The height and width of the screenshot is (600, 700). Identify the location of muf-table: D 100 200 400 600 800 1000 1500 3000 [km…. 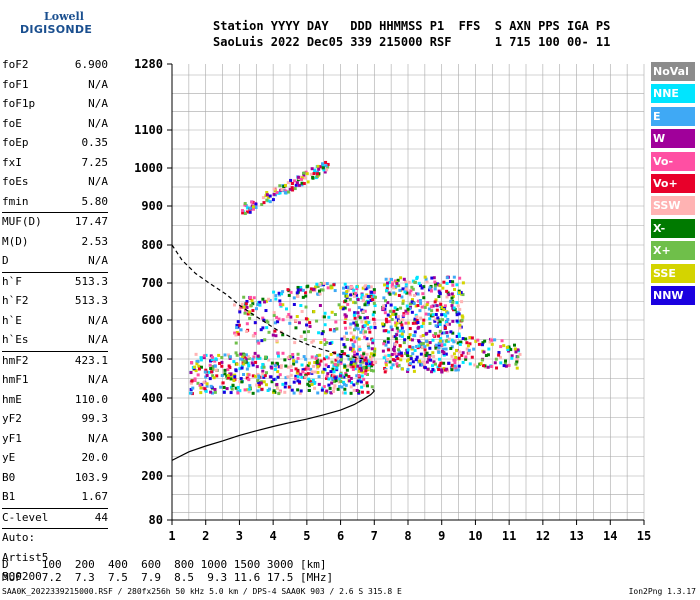
(167, 571).